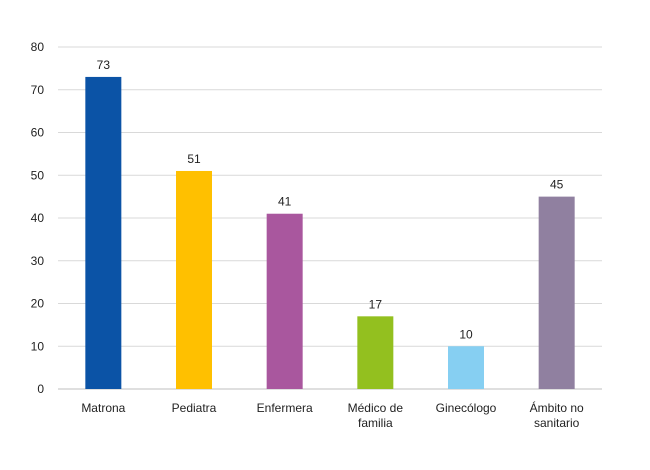 This screenshot has height=470, width=650. What do you see at coordinates (285, 408) in the screenshot?
I see `x-tick-label: Enfermera` at bounding box center [285, 408].